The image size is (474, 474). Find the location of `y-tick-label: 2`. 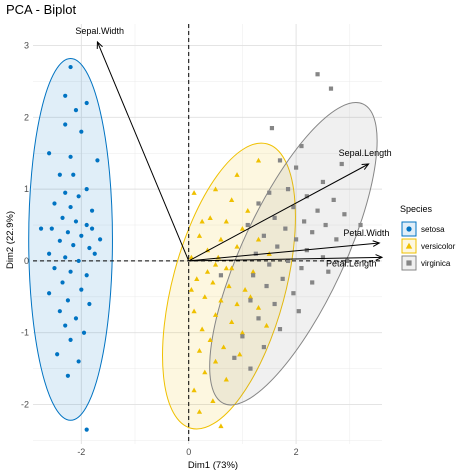

y-tick-label: 2 is located at coordinates (26, 117).